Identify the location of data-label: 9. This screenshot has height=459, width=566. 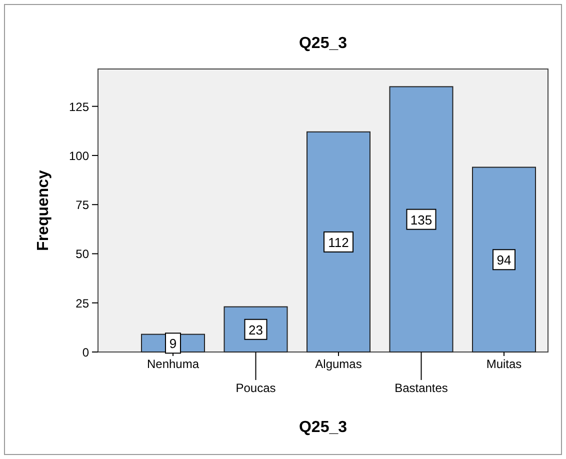
(173, 344).